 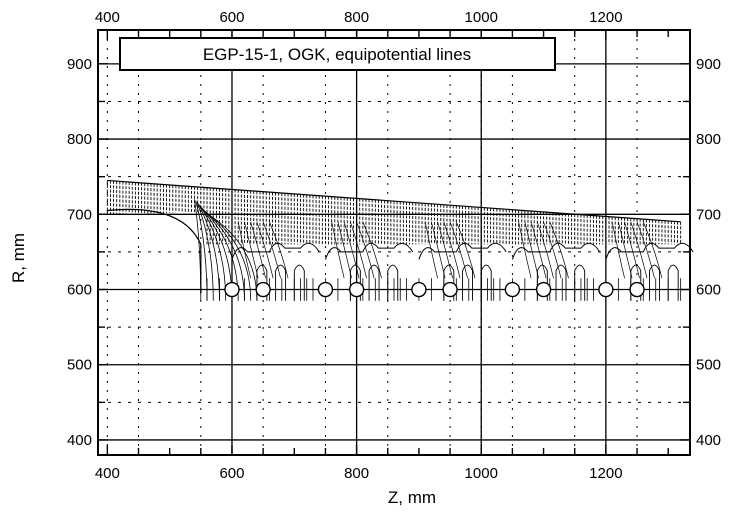 What do you see at coordinates (481, 17) in the screenshot?
I see `x-tick-label-top: 1000` at bounding box center [481, 17].